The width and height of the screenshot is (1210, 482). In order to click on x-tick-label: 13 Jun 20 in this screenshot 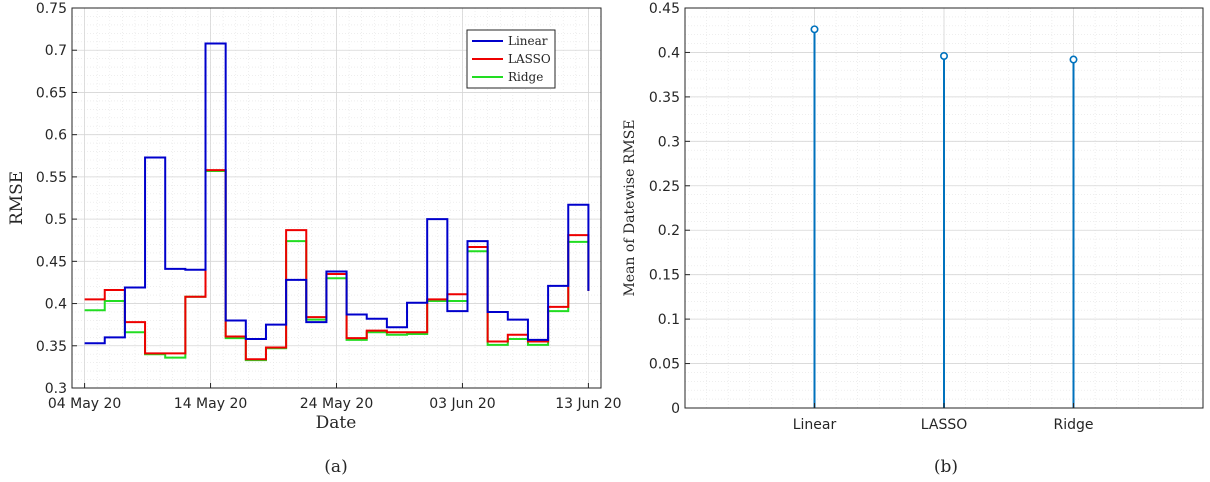, I will do `click(588, 404)`.